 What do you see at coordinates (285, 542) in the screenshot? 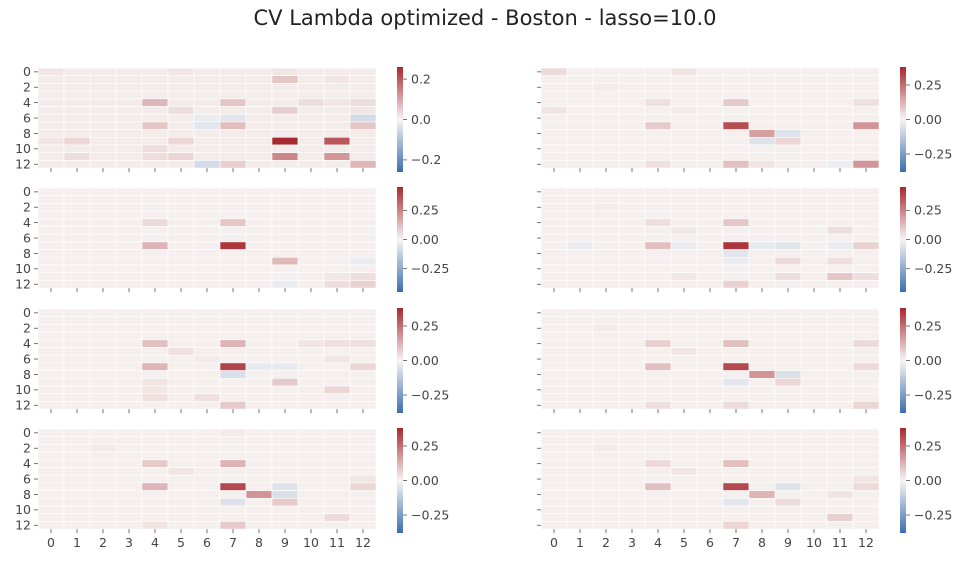
I see `x-tick-label: 9` at bounding box center [285, 542].